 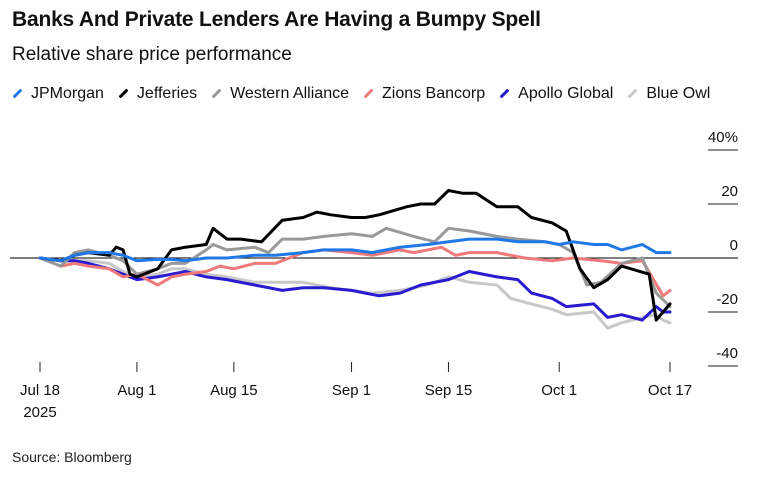 What do you see at coordinates (167, 93) in the screenshot?
I see `legend-label: Jefferies` at bounding box center [167, 93].